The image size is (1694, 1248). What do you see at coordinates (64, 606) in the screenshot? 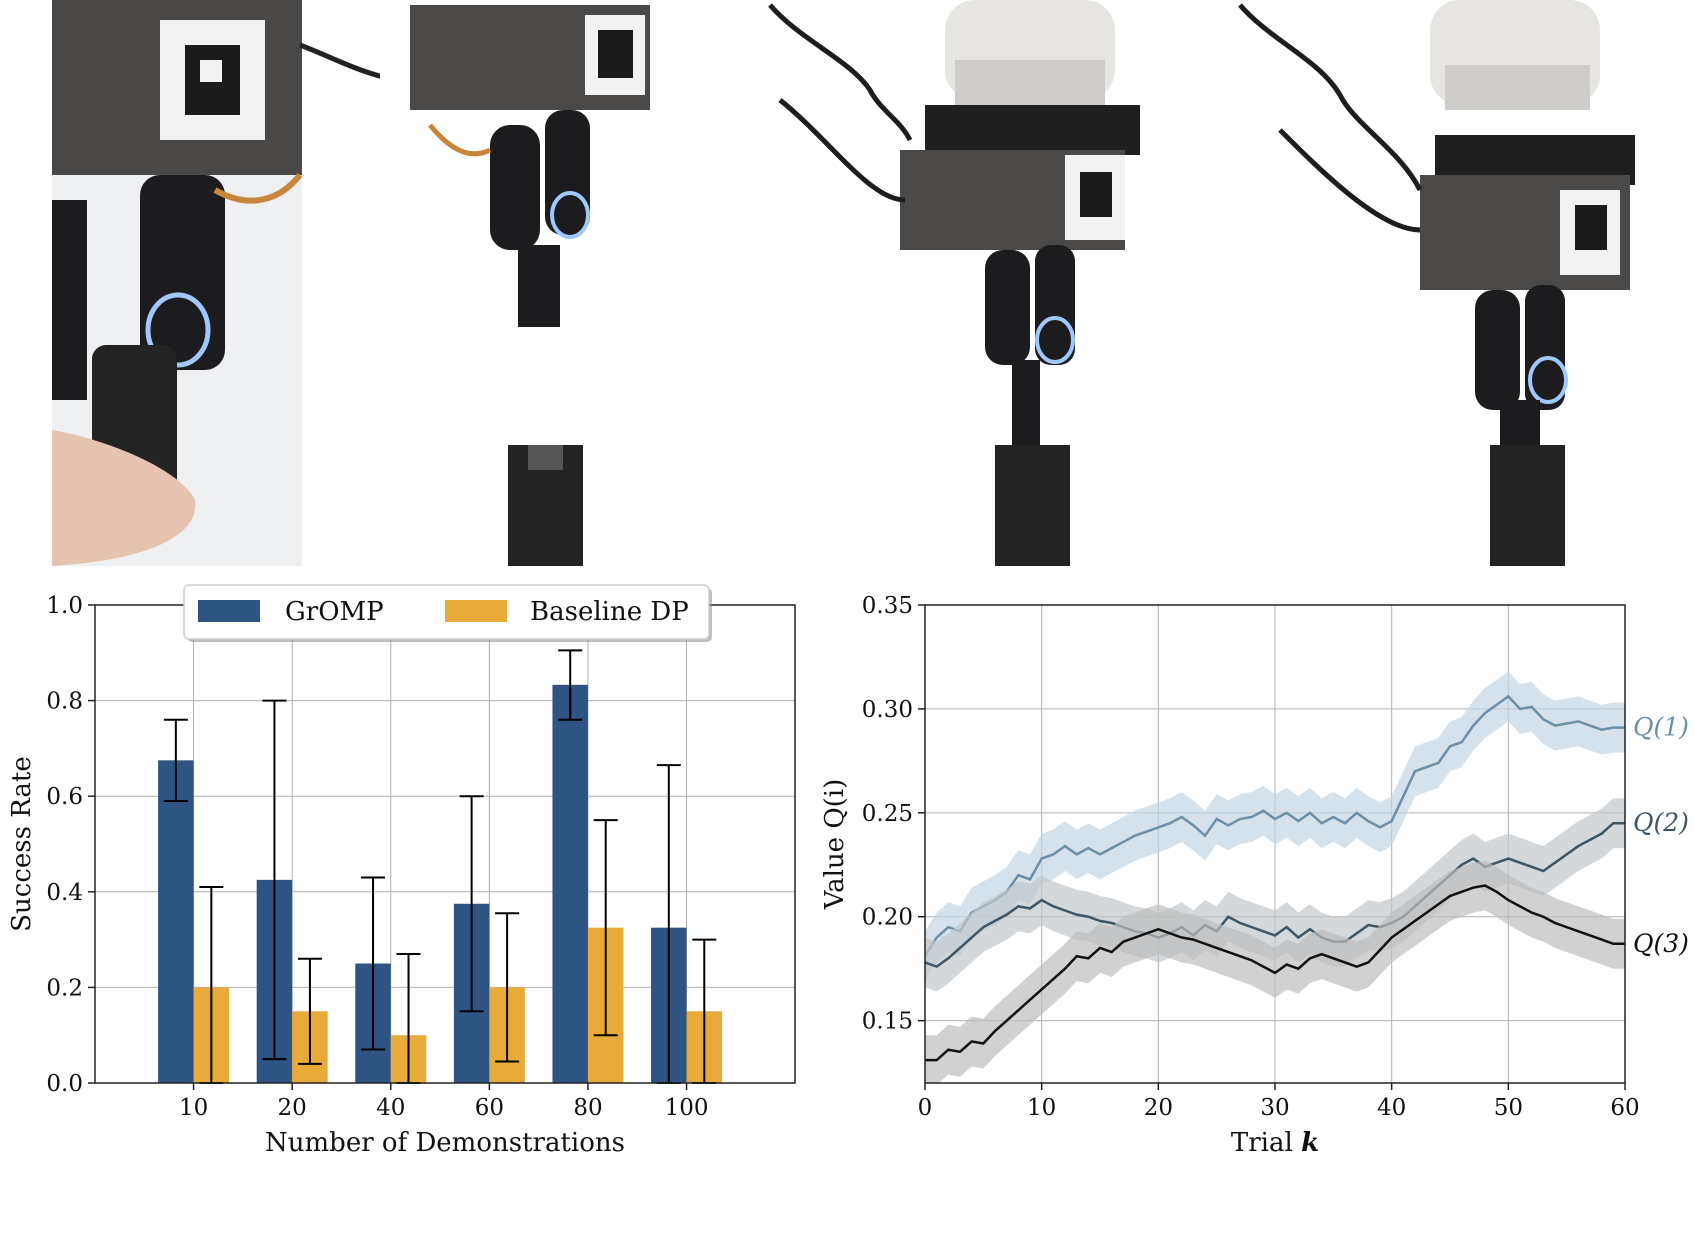
I see `bar-y-tick-label: 1.0` at bounding box center [64, 606].